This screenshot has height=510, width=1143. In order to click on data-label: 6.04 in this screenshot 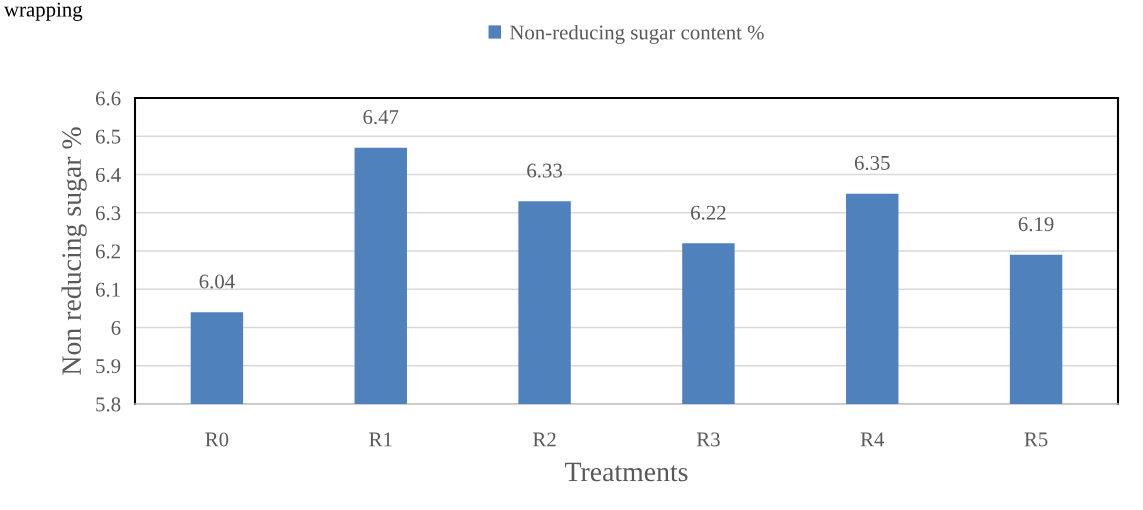, I will do `click(217, 281)`.